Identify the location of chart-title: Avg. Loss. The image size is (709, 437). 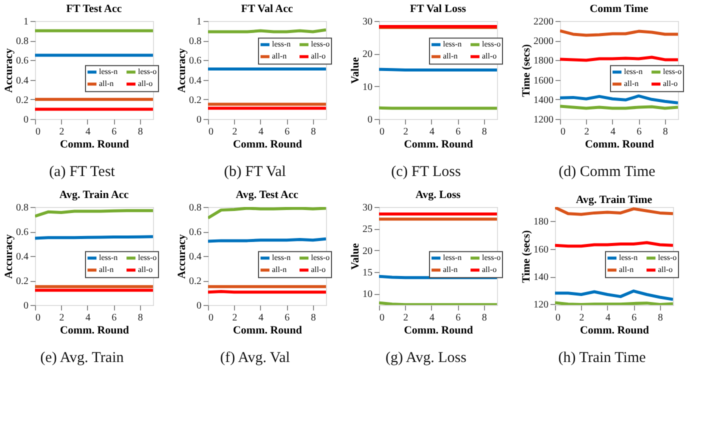
(438, 195).